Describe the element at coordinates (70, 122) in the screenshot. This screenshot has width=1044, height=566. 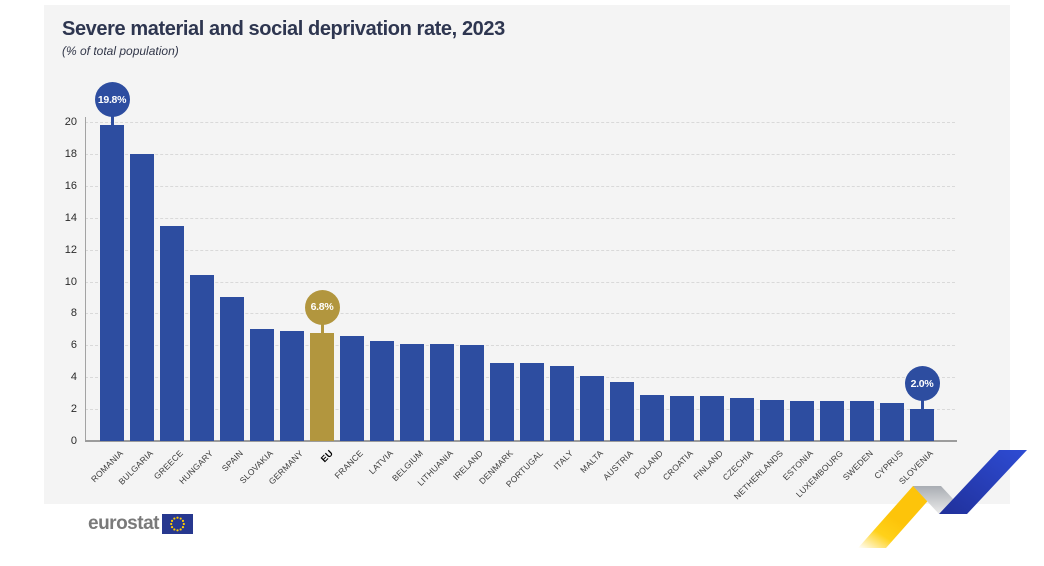
I see `y-tick-label-20: 20` at that location.